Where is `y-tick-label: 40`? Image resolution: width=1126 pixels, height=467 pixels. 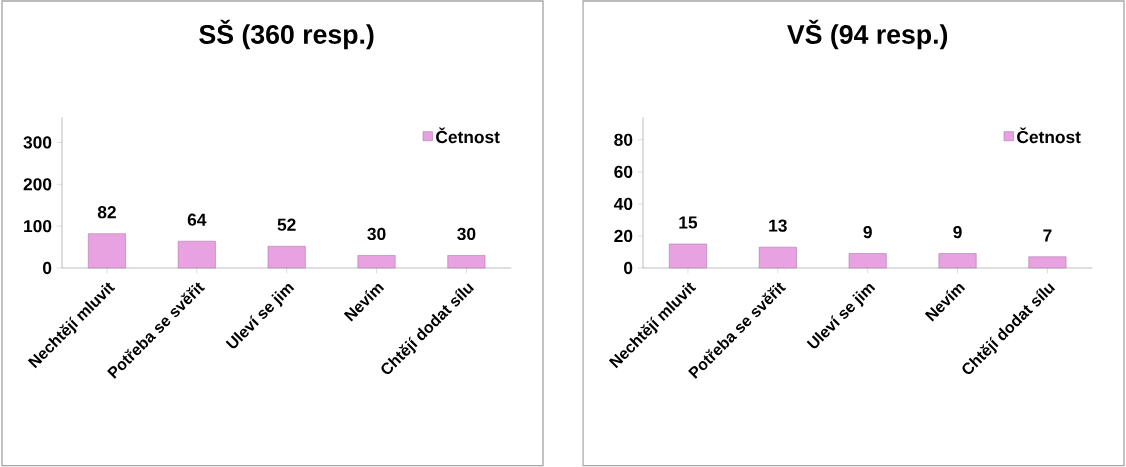
y-tick-label: 40 is located at coordinates (623, 204).